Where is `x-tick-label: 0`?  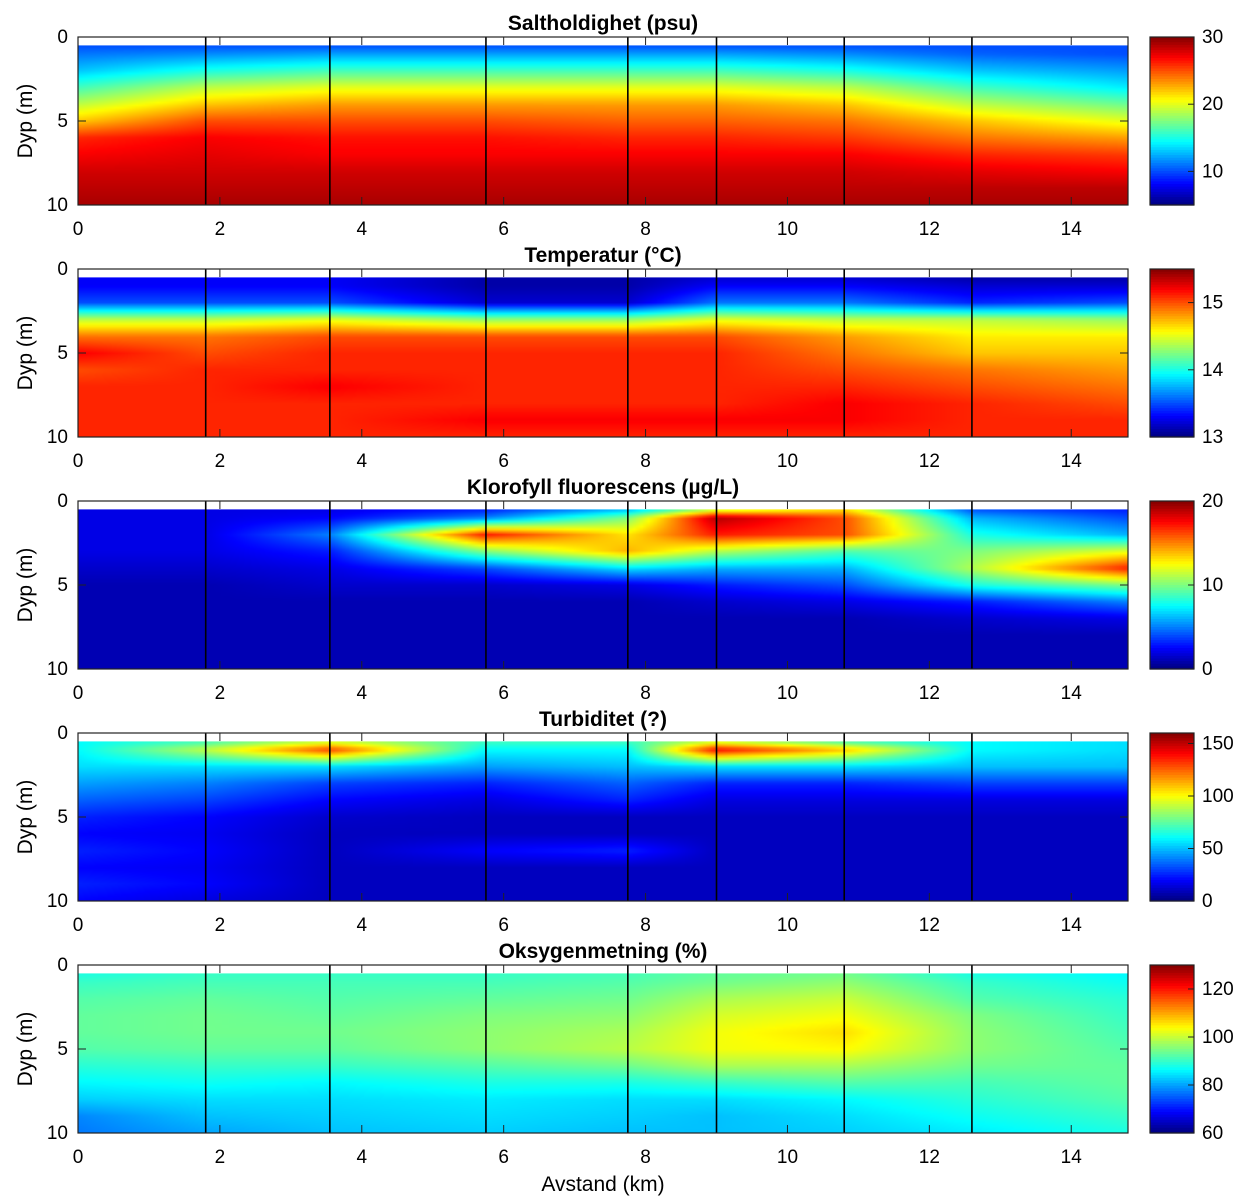
x-tick-label: 0 is located at coordinates (78, 461).